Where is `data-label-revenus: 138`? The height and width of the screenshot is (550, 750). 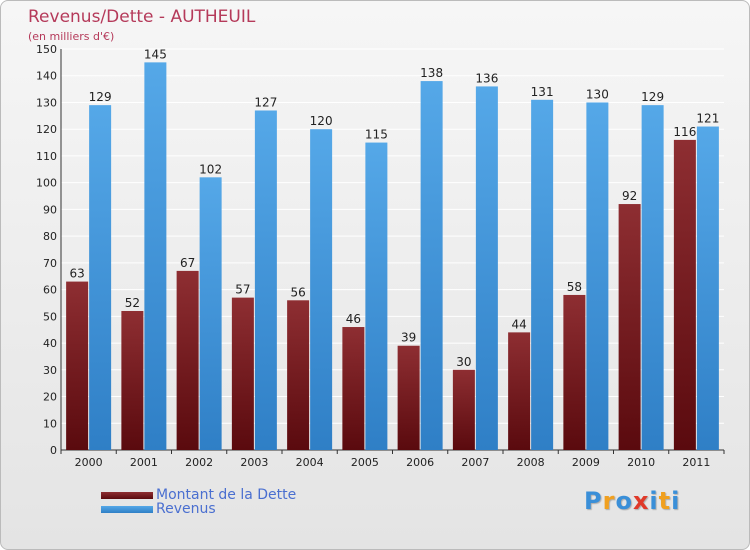
data-label-revenus: 138 is located at coordinates (431, 73).